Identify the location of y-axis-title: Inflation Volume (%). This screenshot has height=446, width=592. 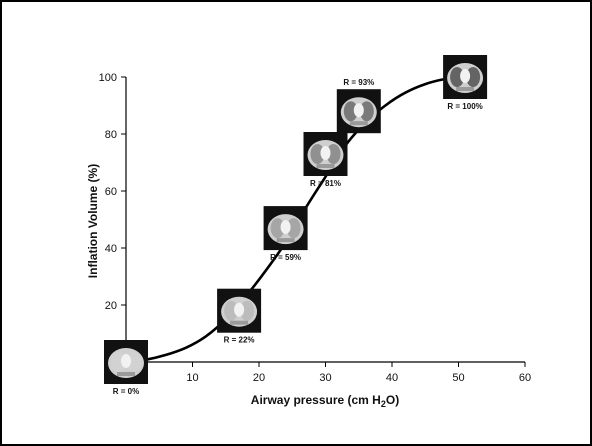
(93, 221).